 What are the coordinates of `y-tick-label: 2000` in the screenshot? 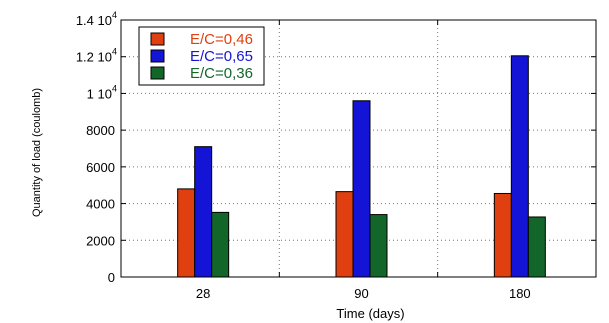 It's located at (100, 240).